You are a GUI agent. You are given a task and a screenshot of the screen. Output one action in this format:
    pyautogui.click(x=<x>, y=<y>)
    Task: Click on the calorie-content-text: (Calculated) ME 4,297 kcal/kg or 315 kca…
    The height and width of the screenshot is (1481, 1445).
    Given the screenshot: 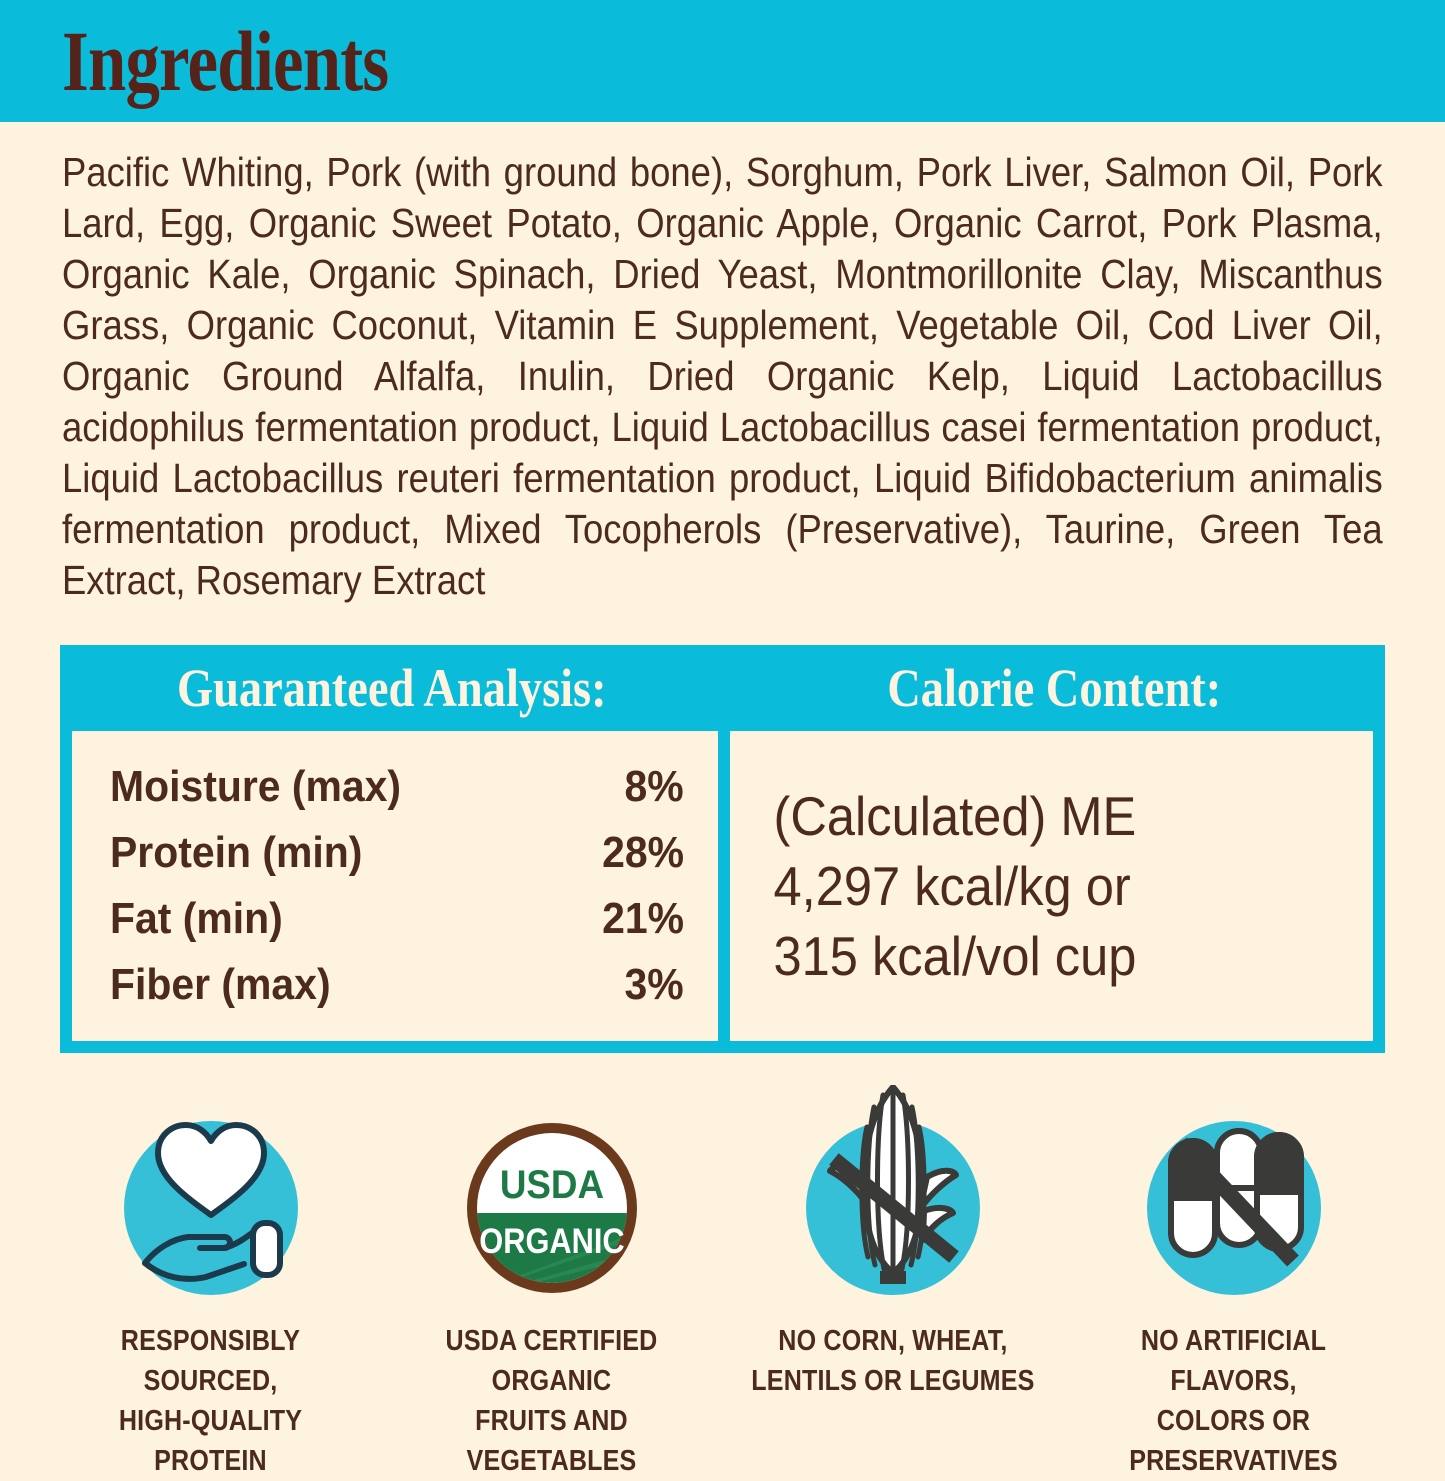 What is the action you would take?
    pyautogui.click(x=1030, y=886)
    